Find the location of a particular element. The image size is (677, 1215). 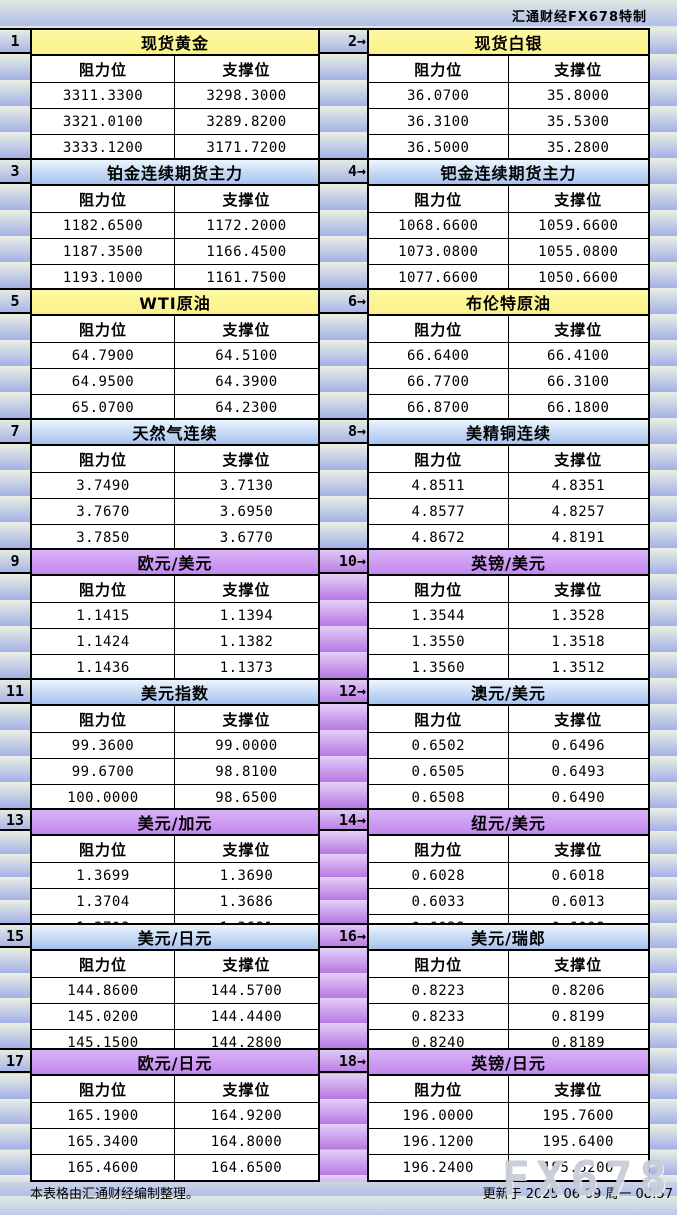

table-row: 1.3550 1.3518 is located at coordinates (508, 641).